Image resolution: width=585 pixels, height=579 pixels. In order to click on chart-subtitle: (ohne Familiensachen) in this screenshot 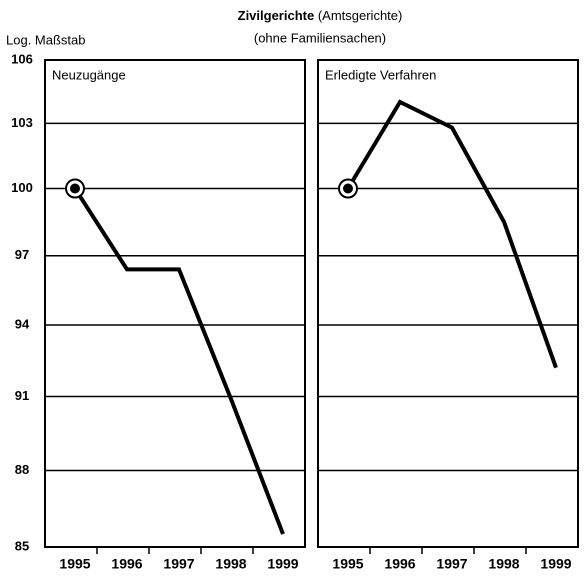, I will do `click(320, 37)`.